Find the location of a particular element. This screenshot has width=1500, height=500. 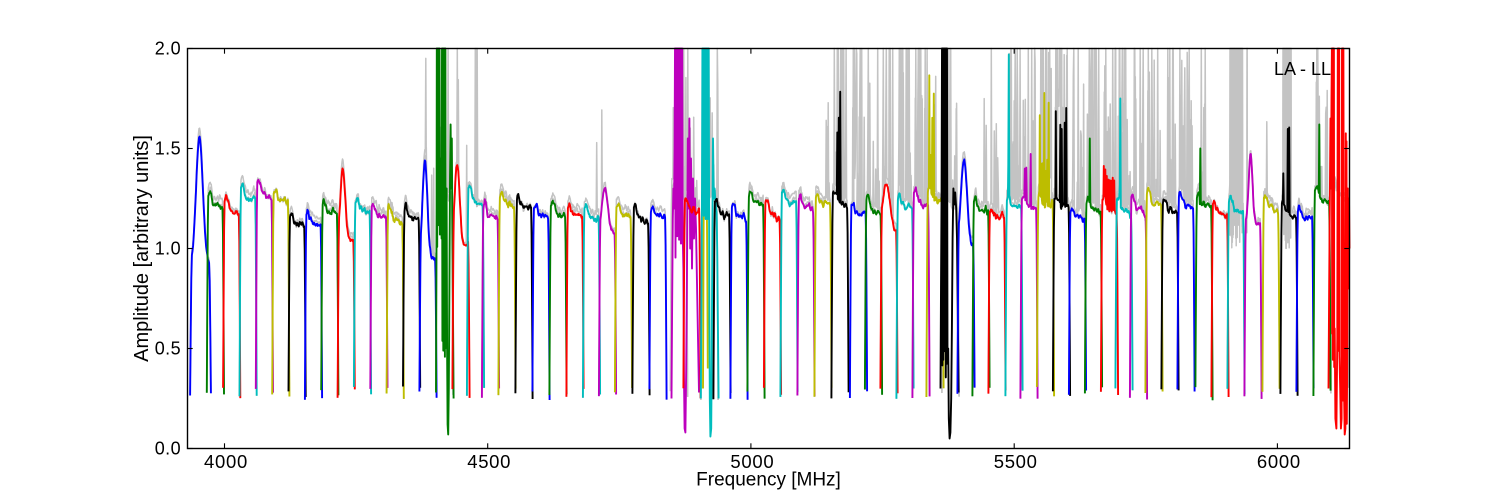

svg-text: 6000 is located at coordinates (1279, 461).